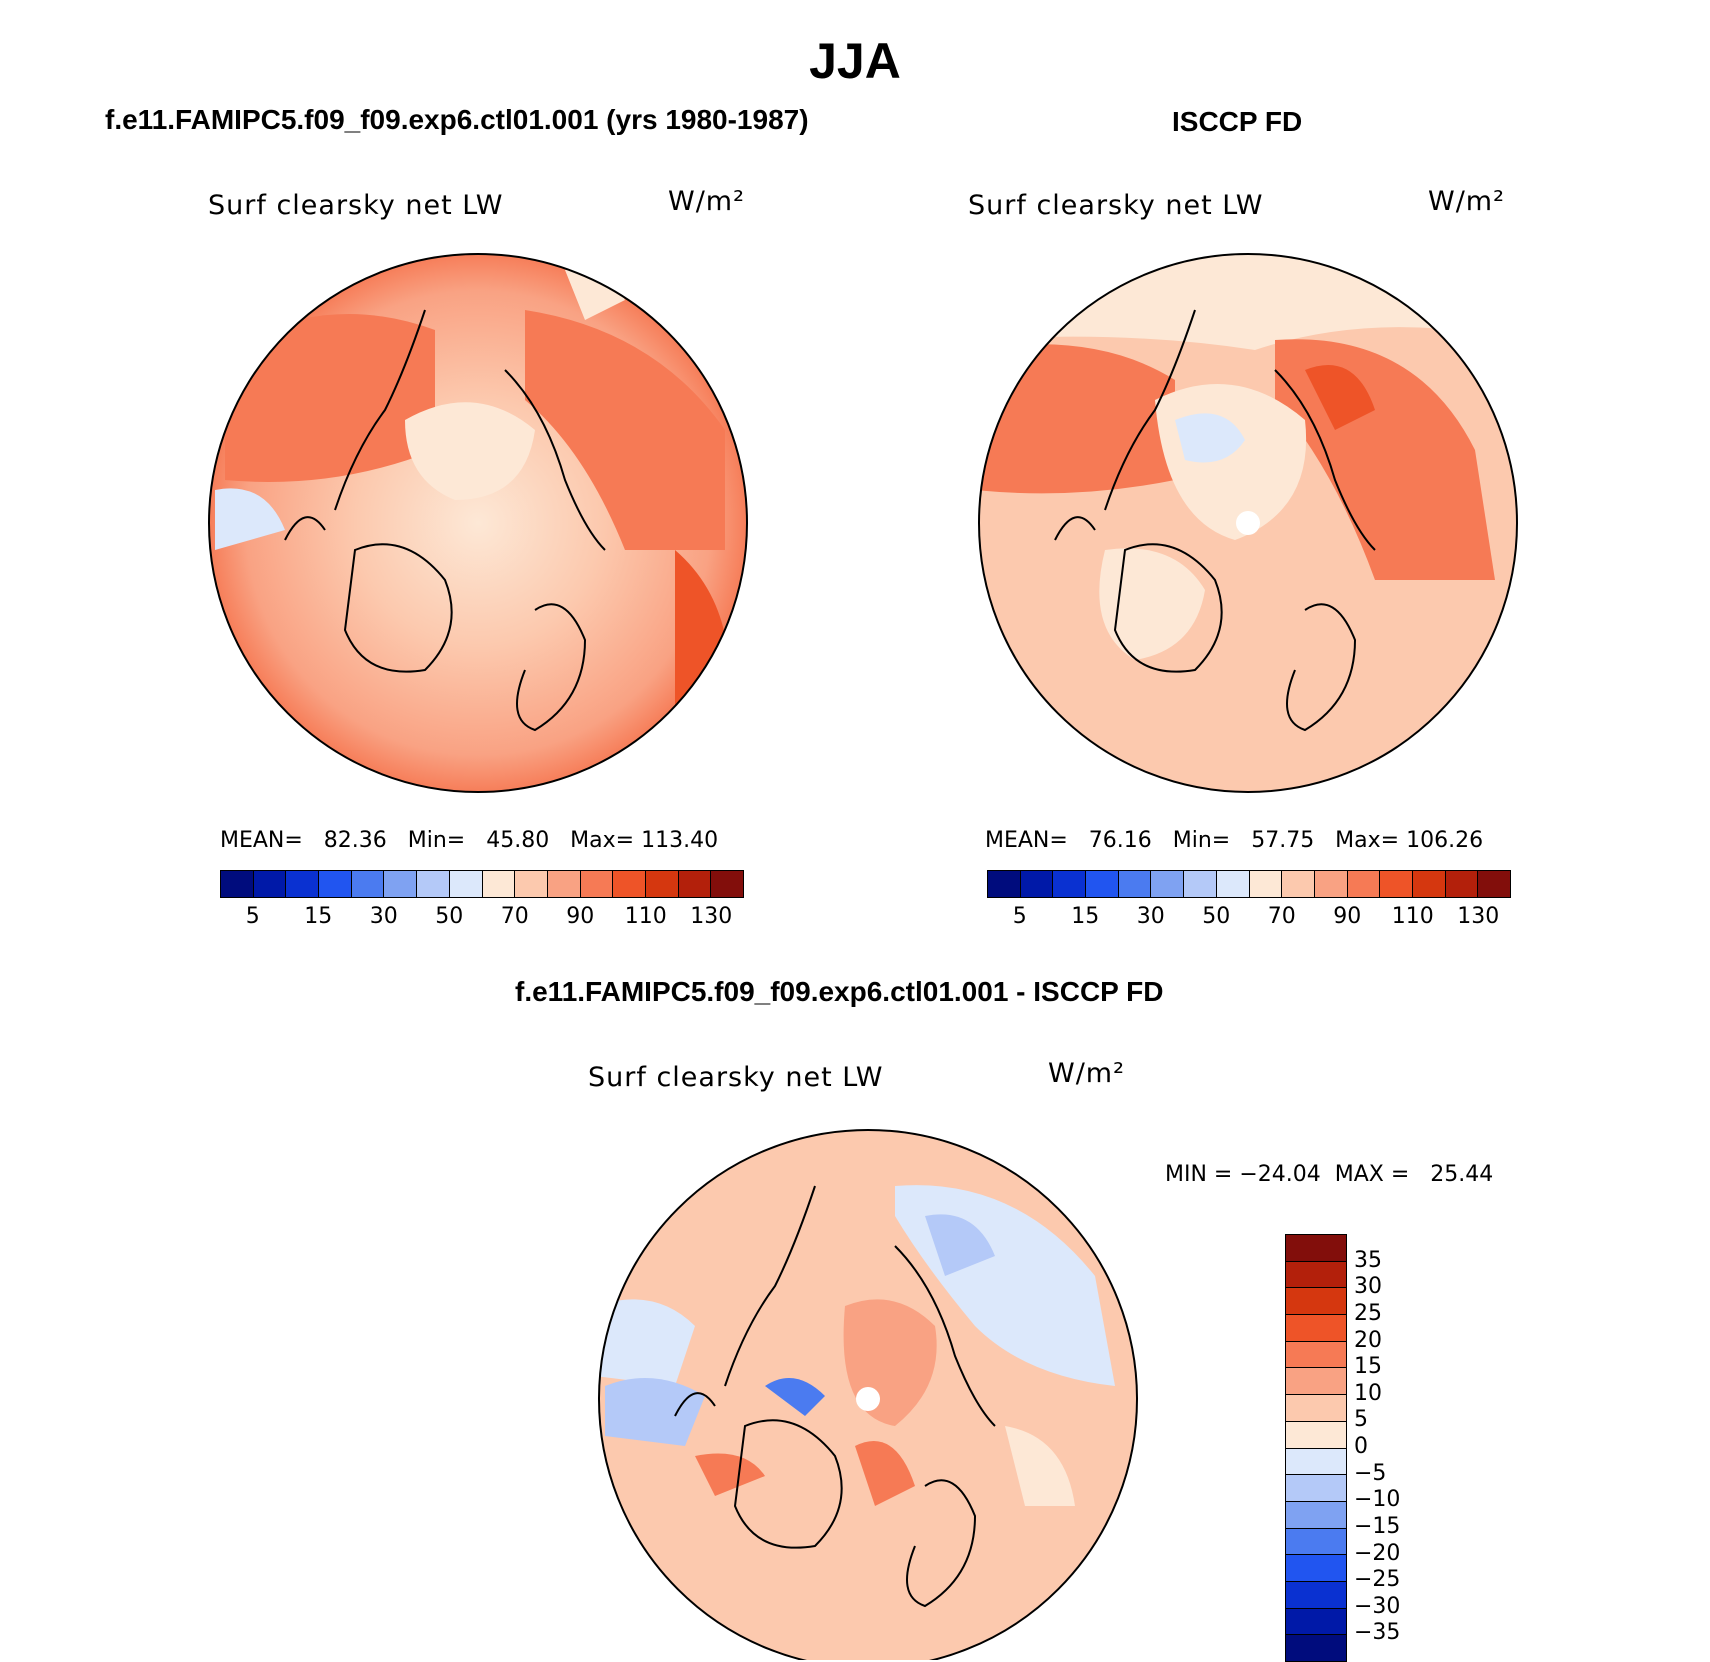  Describe the element at coordinates (1361, 1446) in the screenshot. I see `colorbar-tick-label: 0` at that location.